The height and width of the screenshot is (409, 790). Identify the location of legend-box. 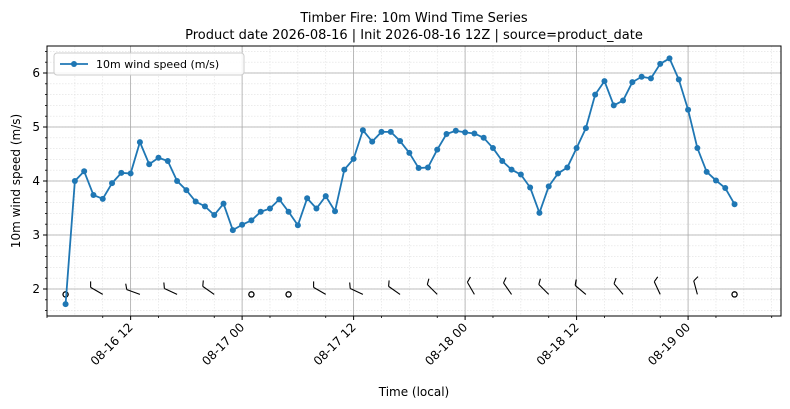
(149, 64).